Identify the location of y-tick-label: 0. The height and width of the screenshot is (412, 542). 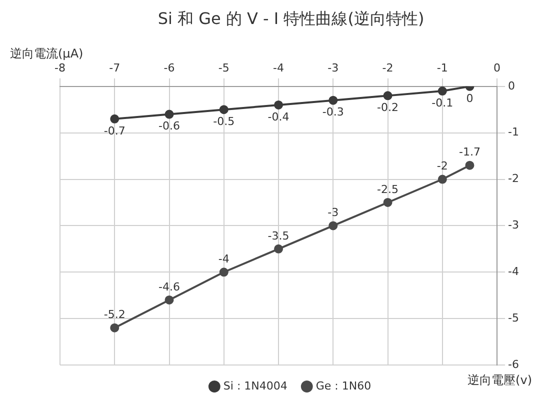
(512, 85).